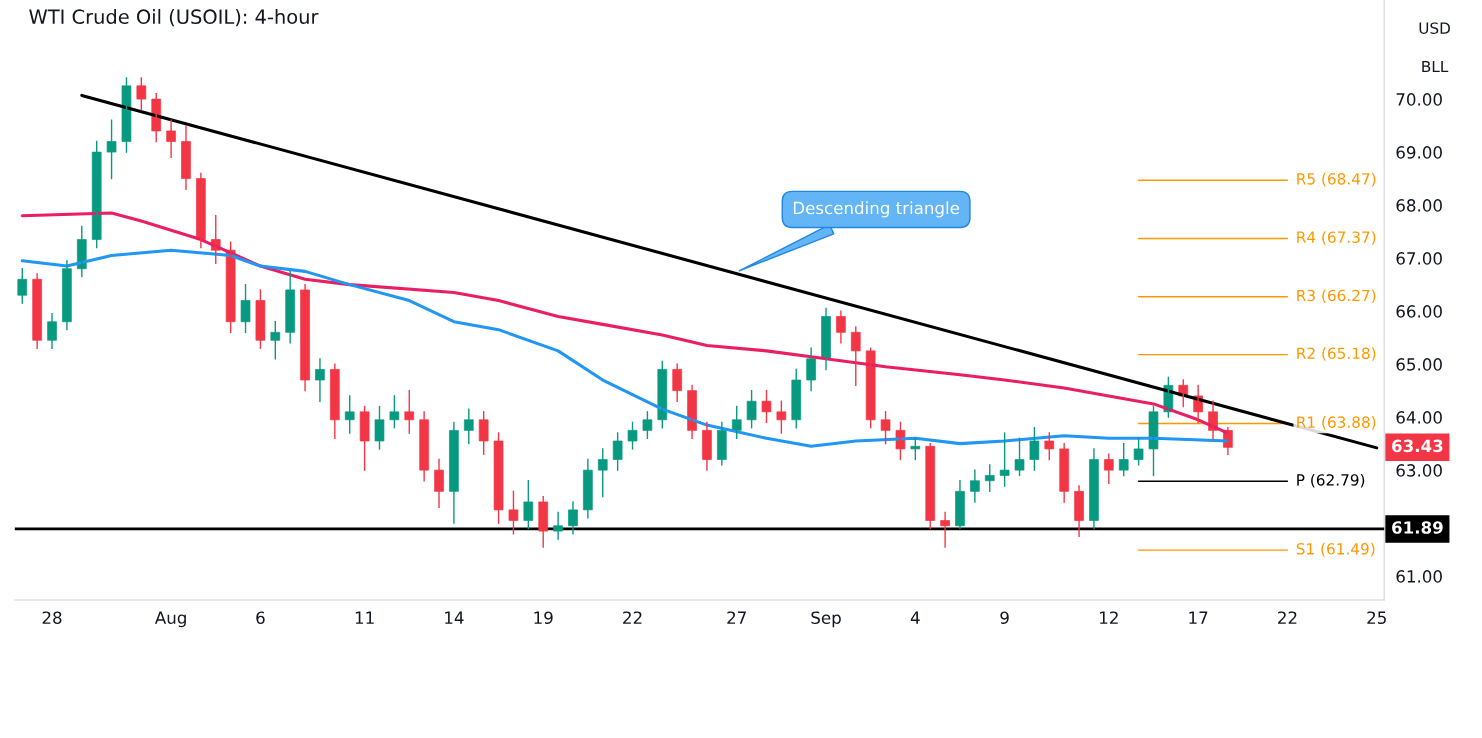  I want to click on x-tick-label: 28, so click(52, 618).